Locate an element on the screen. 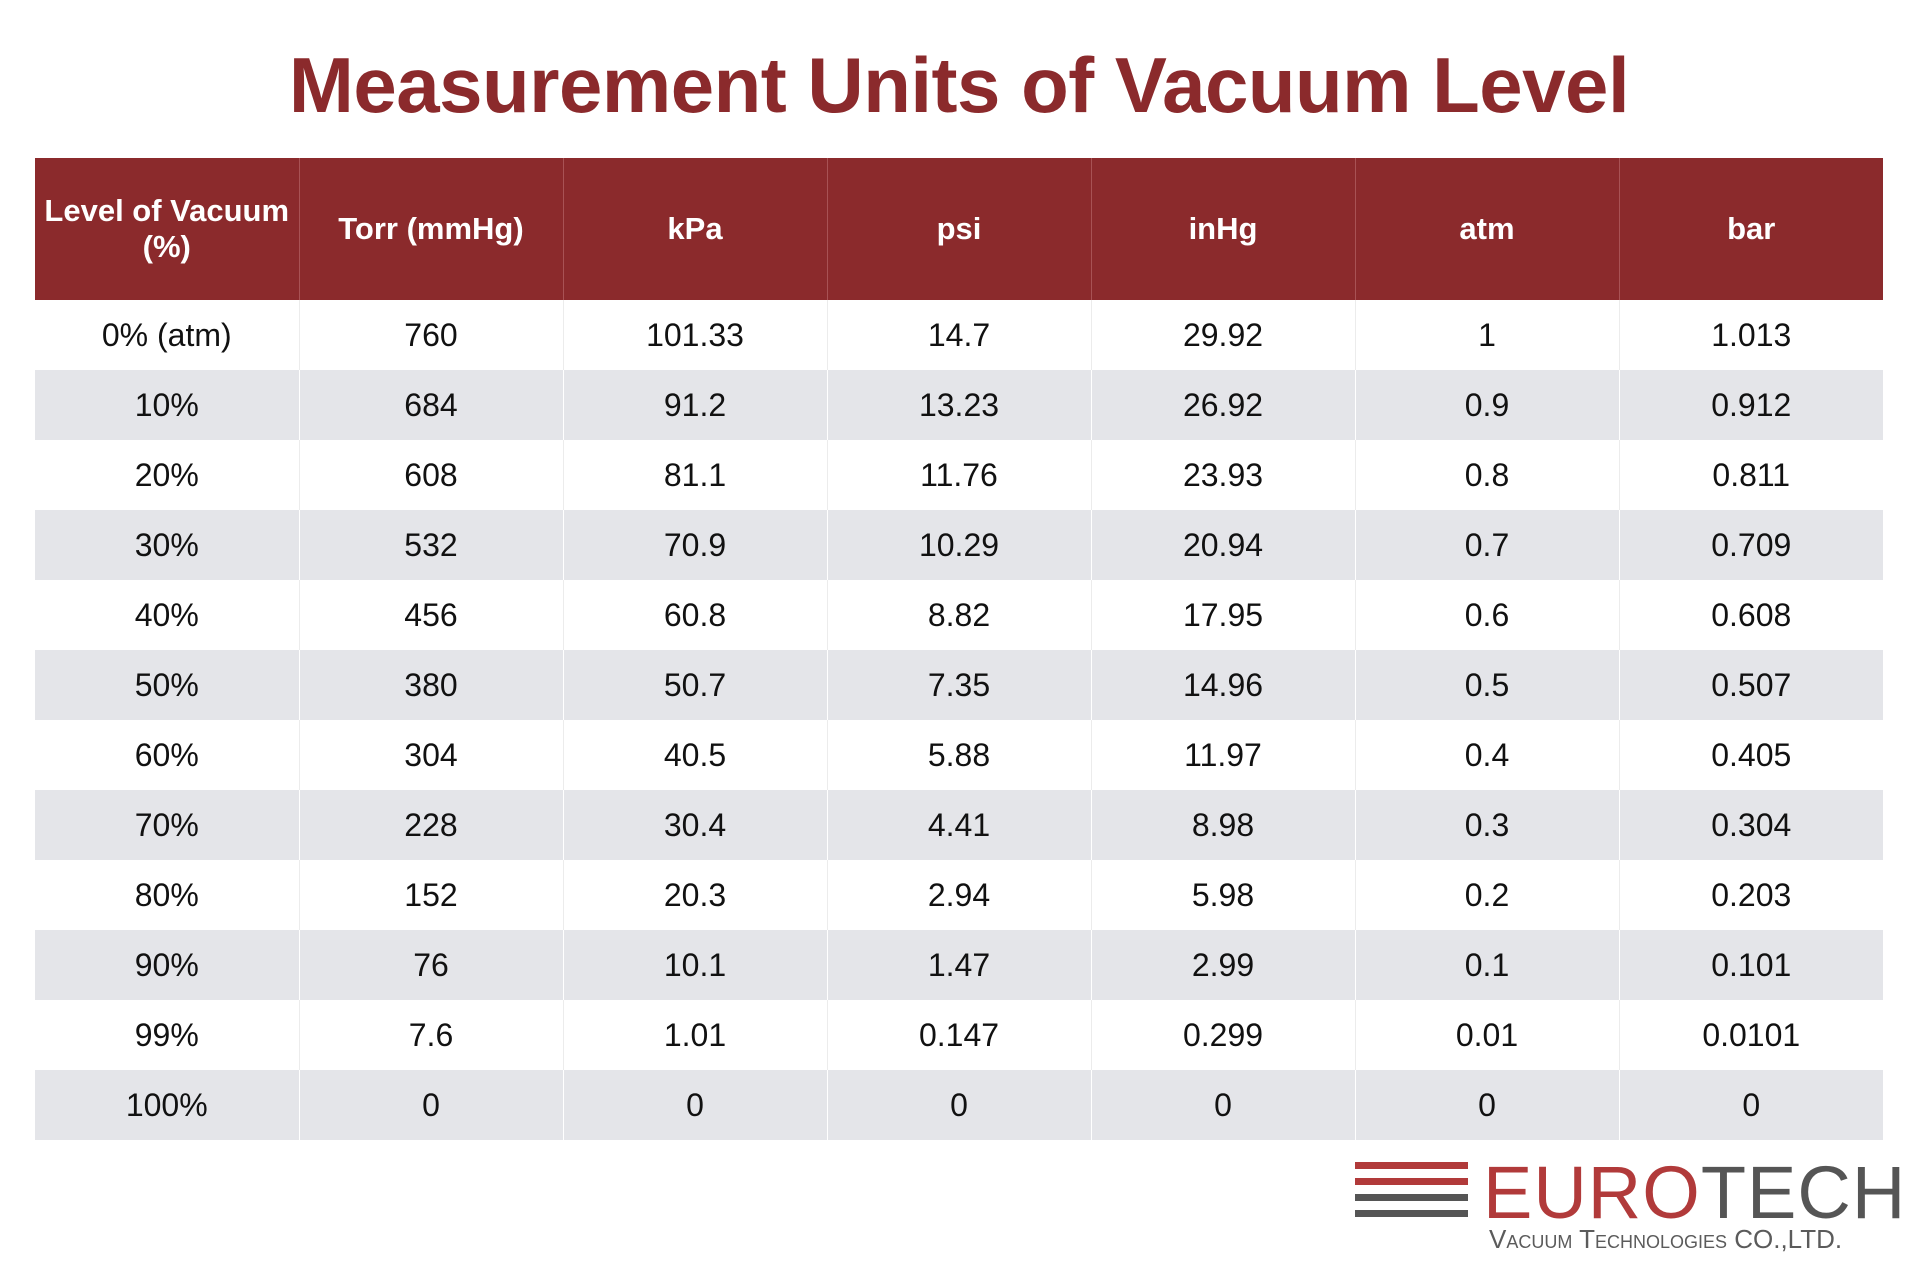 The image size is (1918, 1273). value-cell: 0.5 is located at coordinates (1486, 685).